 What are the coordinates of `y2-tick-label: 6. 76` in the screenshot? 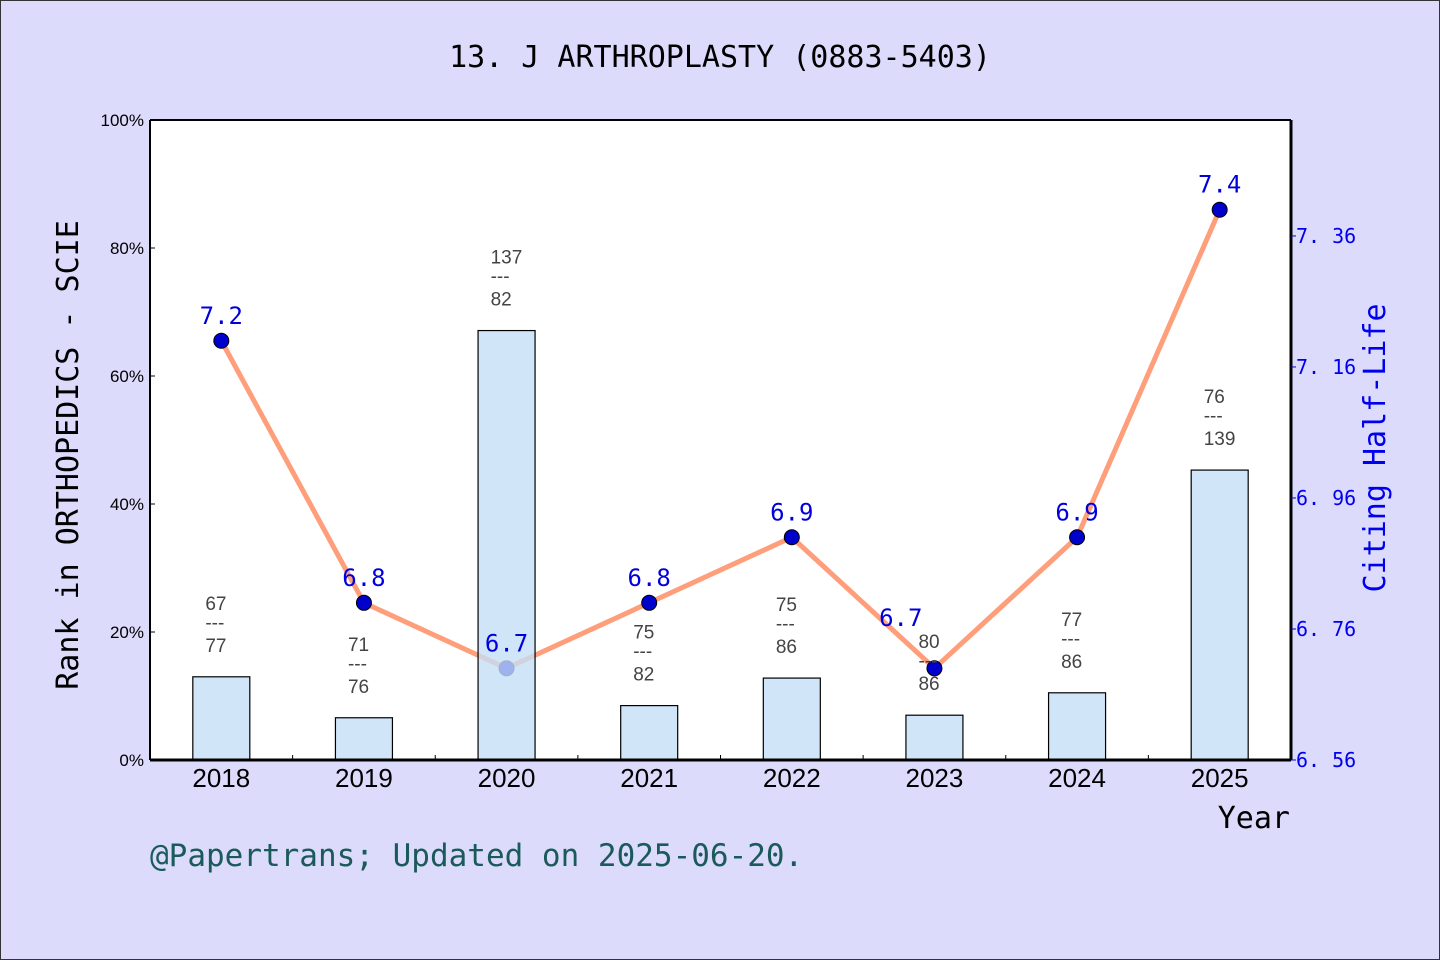 It's located at (1326, 629).